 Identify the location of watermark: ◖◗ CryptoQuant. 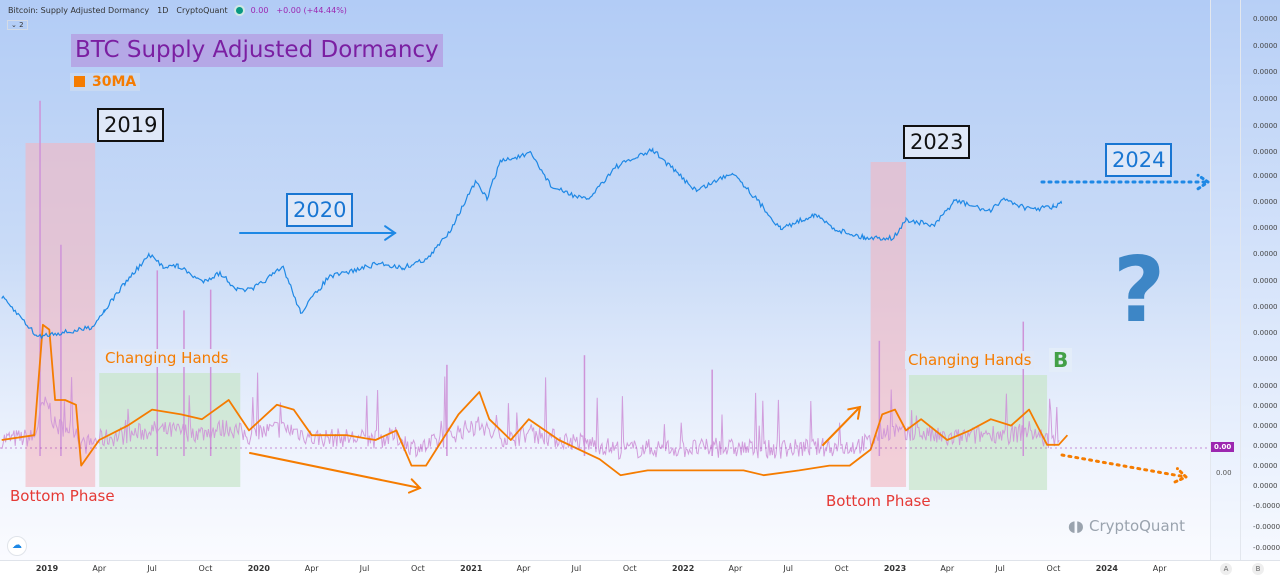
(1127, 526).